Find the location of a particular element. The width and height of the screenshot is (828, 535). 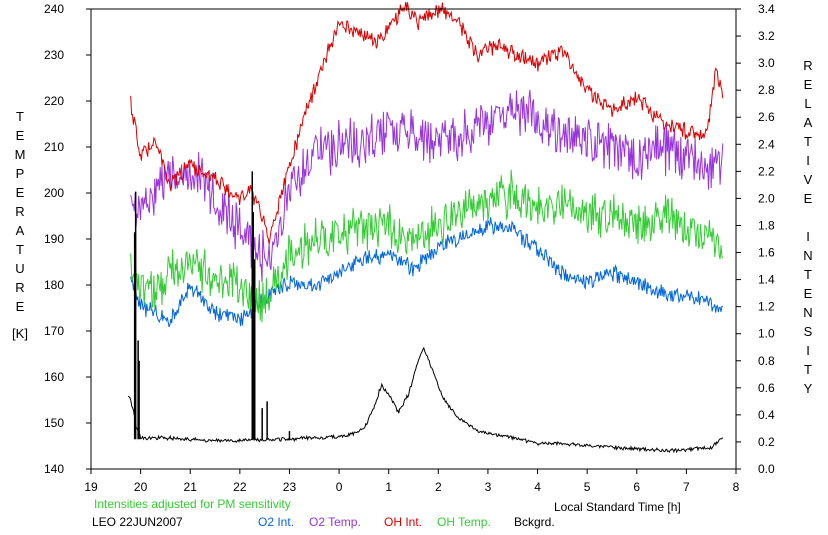

legend-entry-oh-temp: OH Temp. is located at coordinates (464, 522).